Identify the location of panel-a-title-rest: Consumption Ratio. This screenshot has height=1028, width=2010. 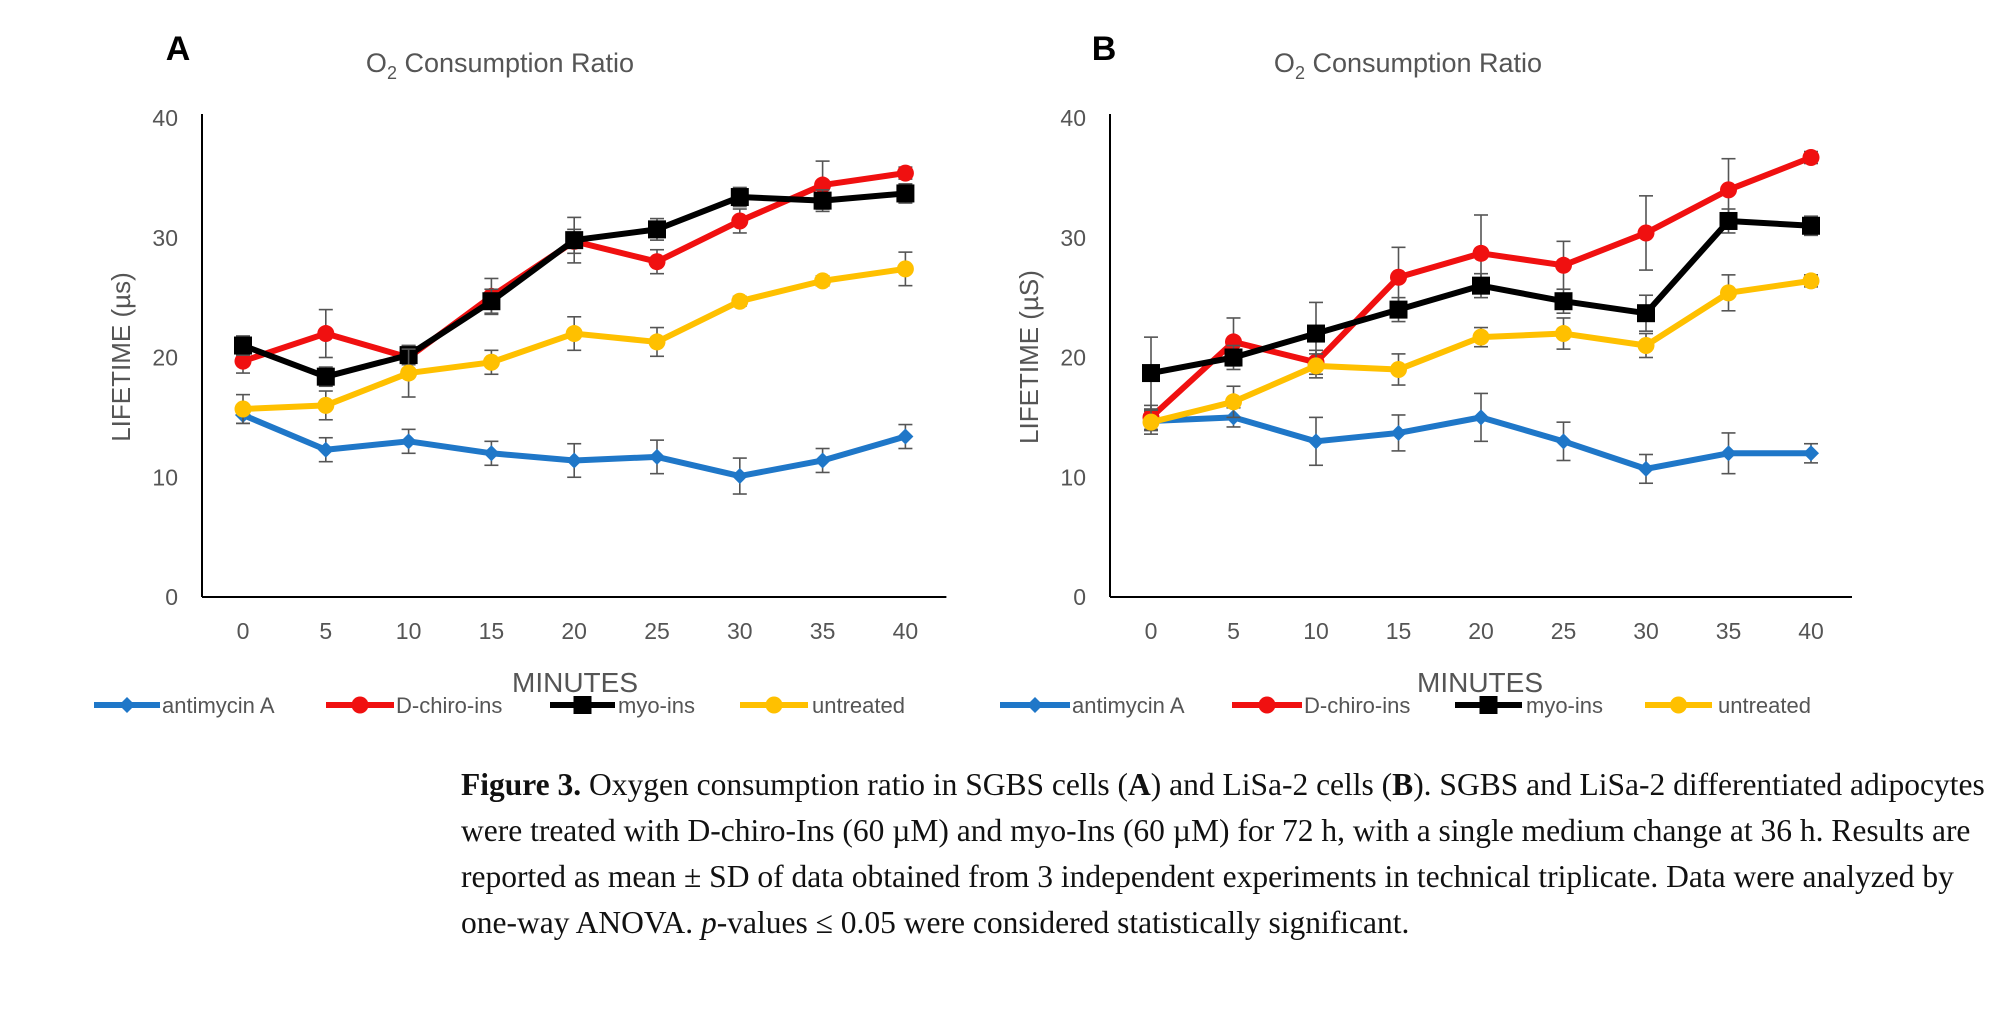
(515, 63).